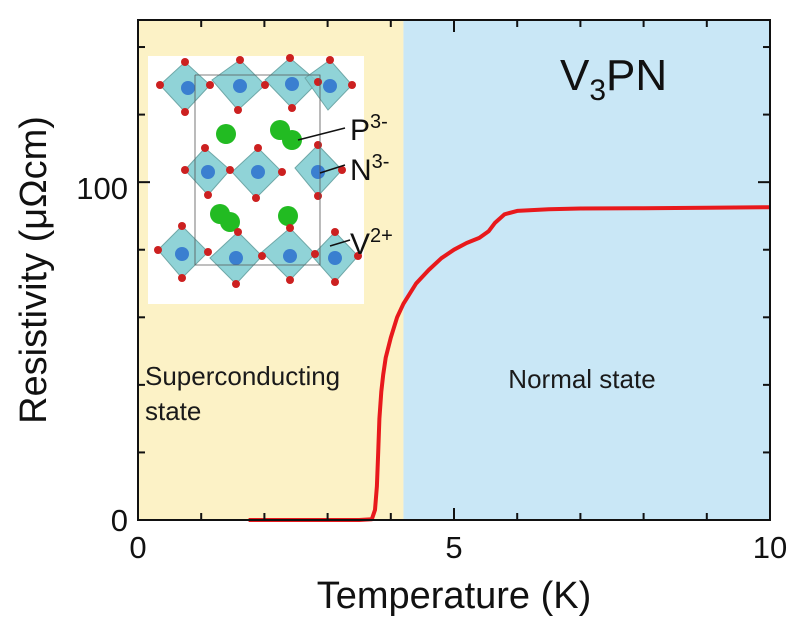 The width and height of the screenshot is (800, 628). I want to click on x-axis-title: Temperature (K), so click(454, 596).